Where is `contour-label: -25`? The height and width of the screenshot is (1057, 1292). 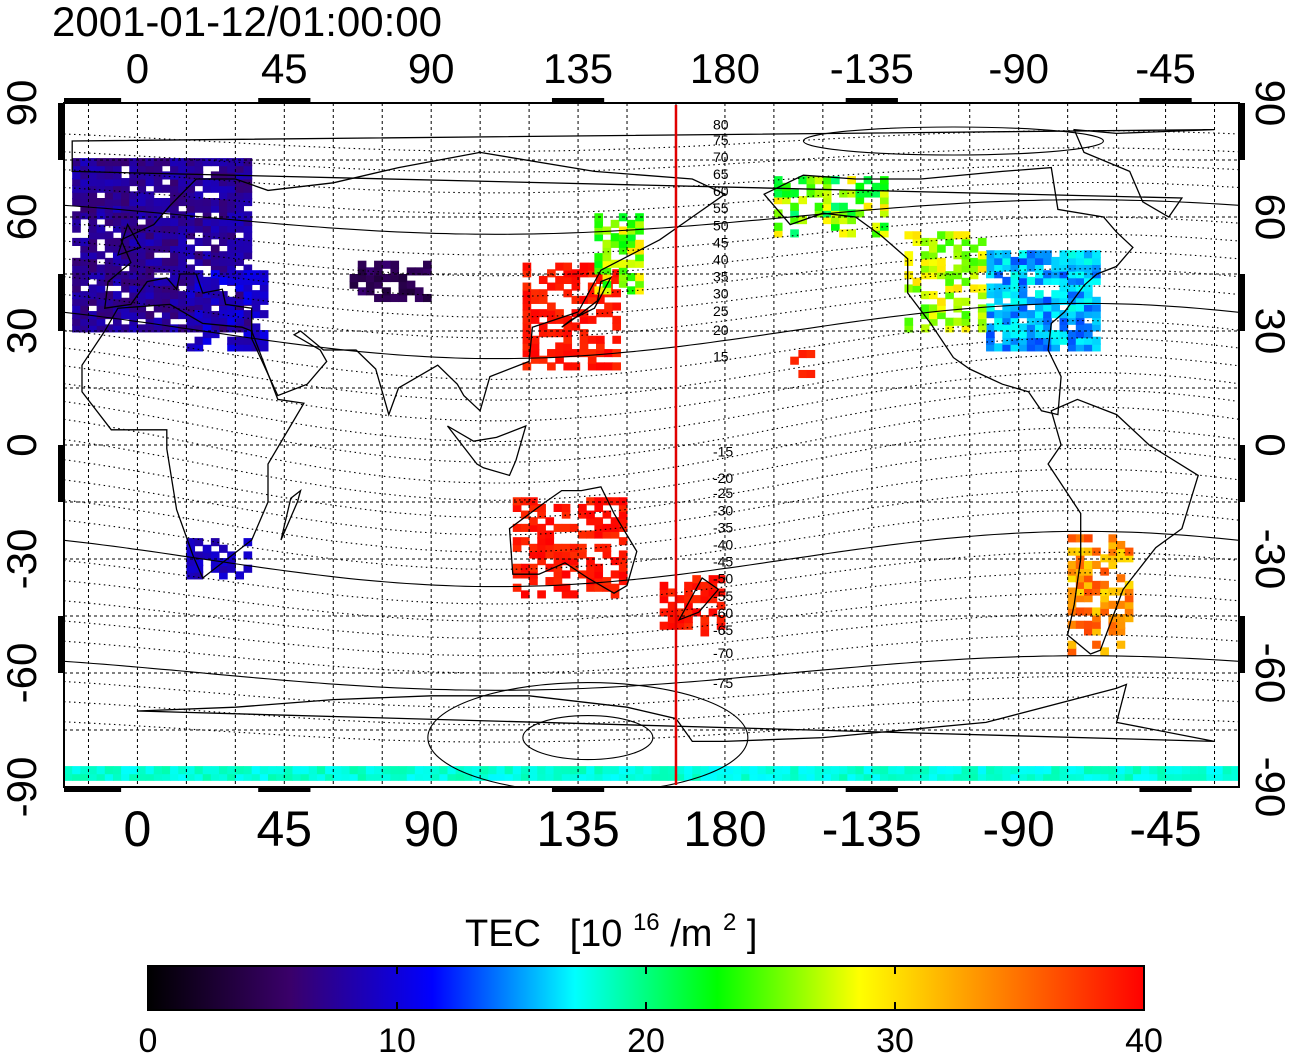
contour-label: -25 is located at coordinates (723, 493).